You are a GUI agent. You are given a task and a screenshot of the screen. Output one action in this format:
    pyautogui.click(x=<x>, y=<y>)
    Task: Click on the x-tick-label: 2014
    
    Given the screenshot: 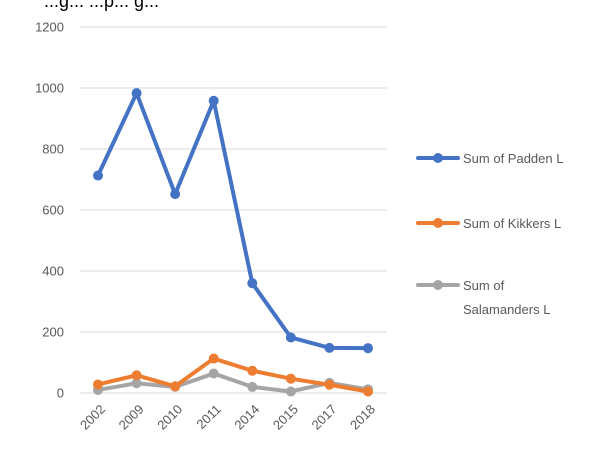 What is the action you would take?
    pyautogui.click(x=246, y=417)
    